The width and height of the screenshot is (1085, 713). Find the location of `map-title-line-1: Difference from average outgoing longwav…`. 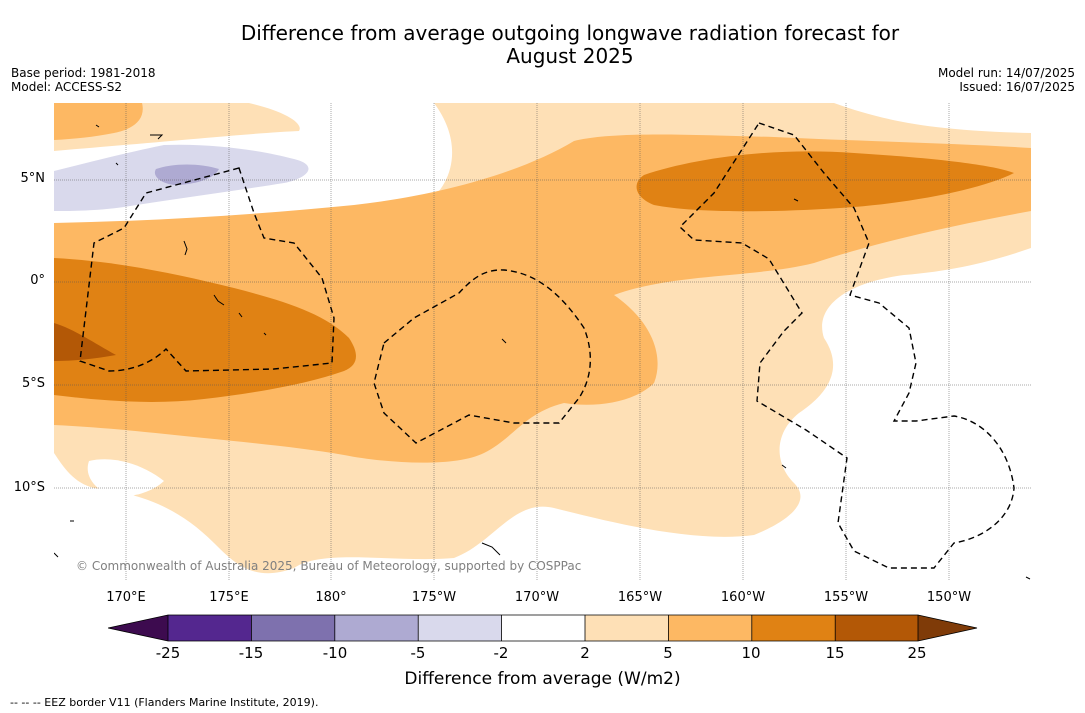

map-title-line-1: Difference from average outgoing longwav… is located at coordinates (570, 33).